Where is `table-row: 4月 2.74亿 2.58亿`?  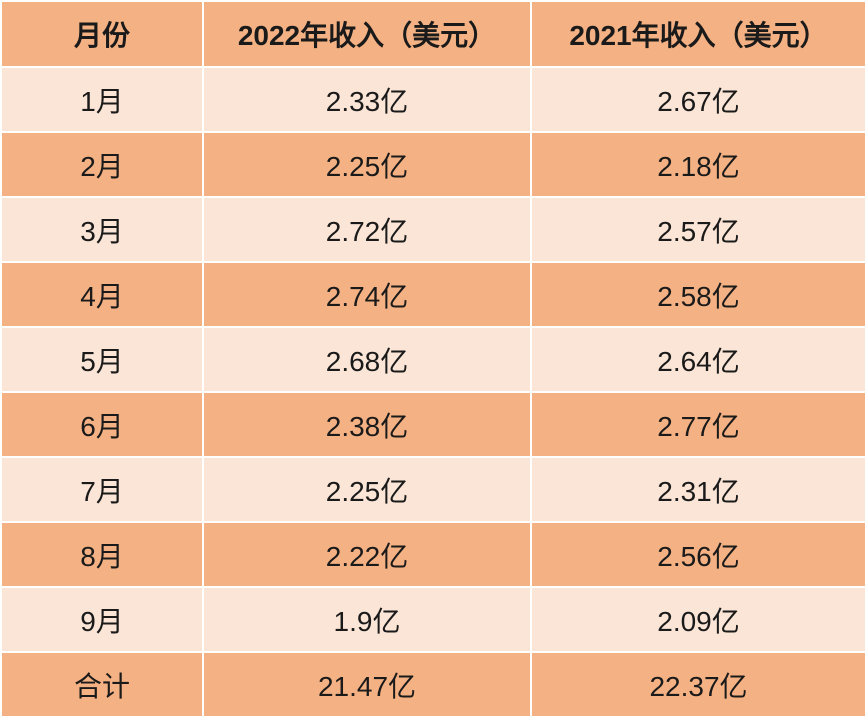
table-row: 4月 2.74亿 2.58亿 is located at coordinates (432, 294).